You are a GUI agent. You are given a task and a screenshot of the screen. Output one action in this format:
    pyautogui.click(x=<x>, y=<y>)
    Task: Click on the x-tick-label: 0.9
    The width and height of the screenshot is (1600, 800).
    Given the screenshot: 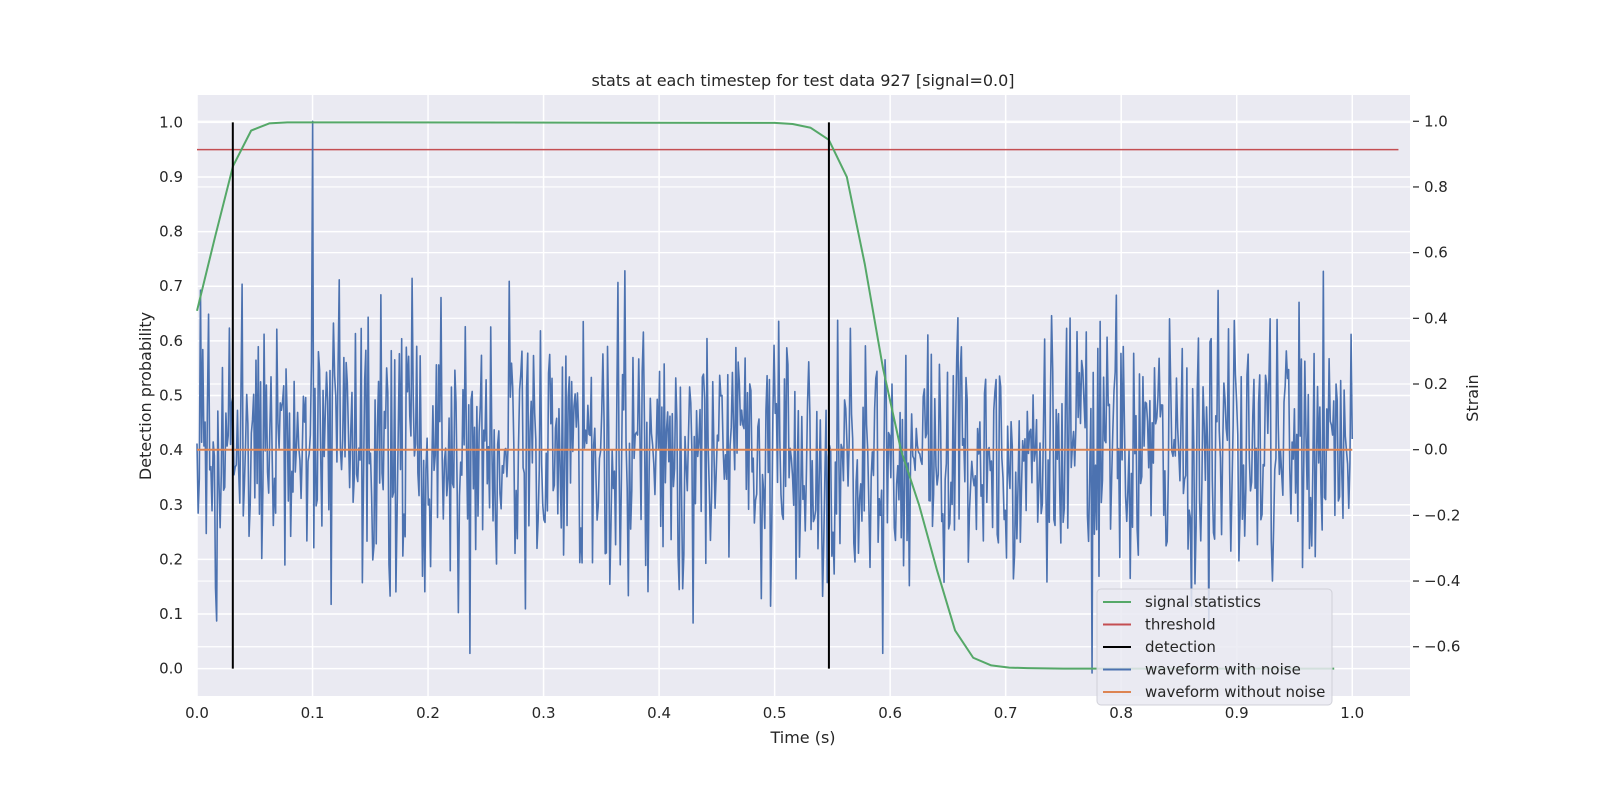 What is the action you would take?
    pyautogui.click(x=1237, y=713)
    